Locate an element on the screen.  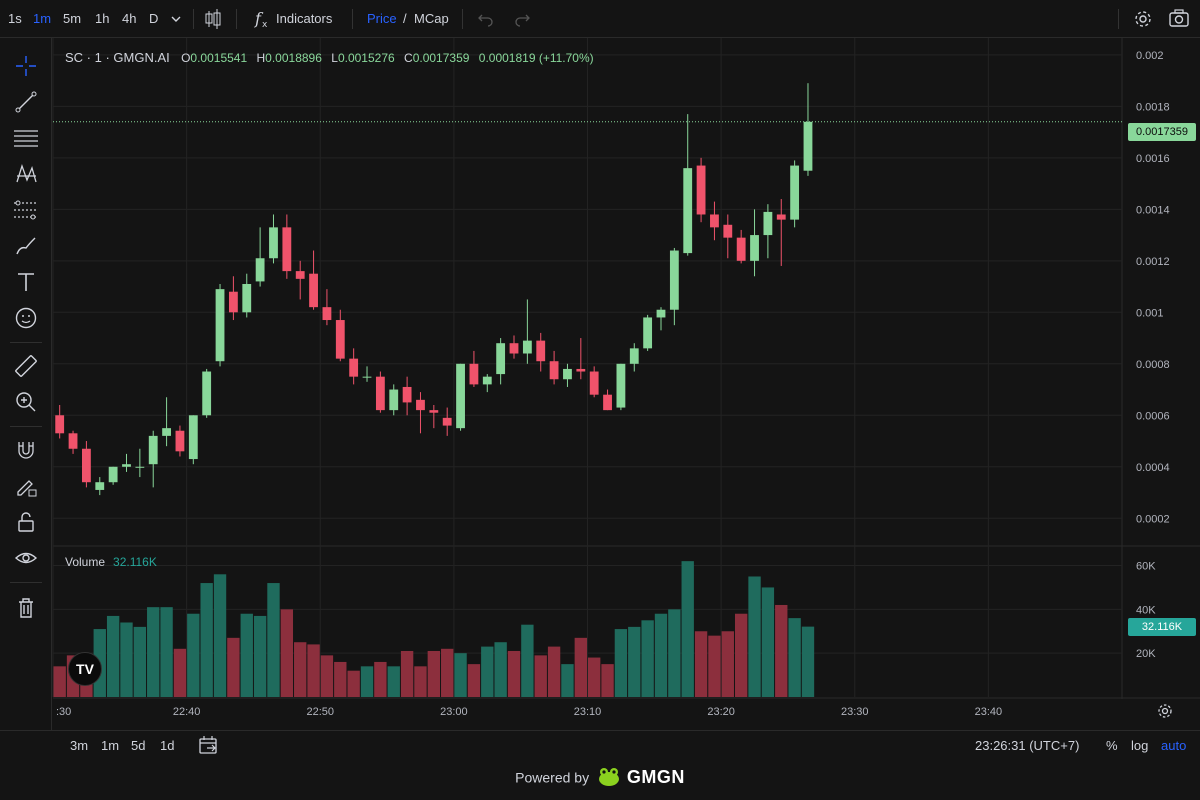
brush-icon is located at coordinates (26, 246).